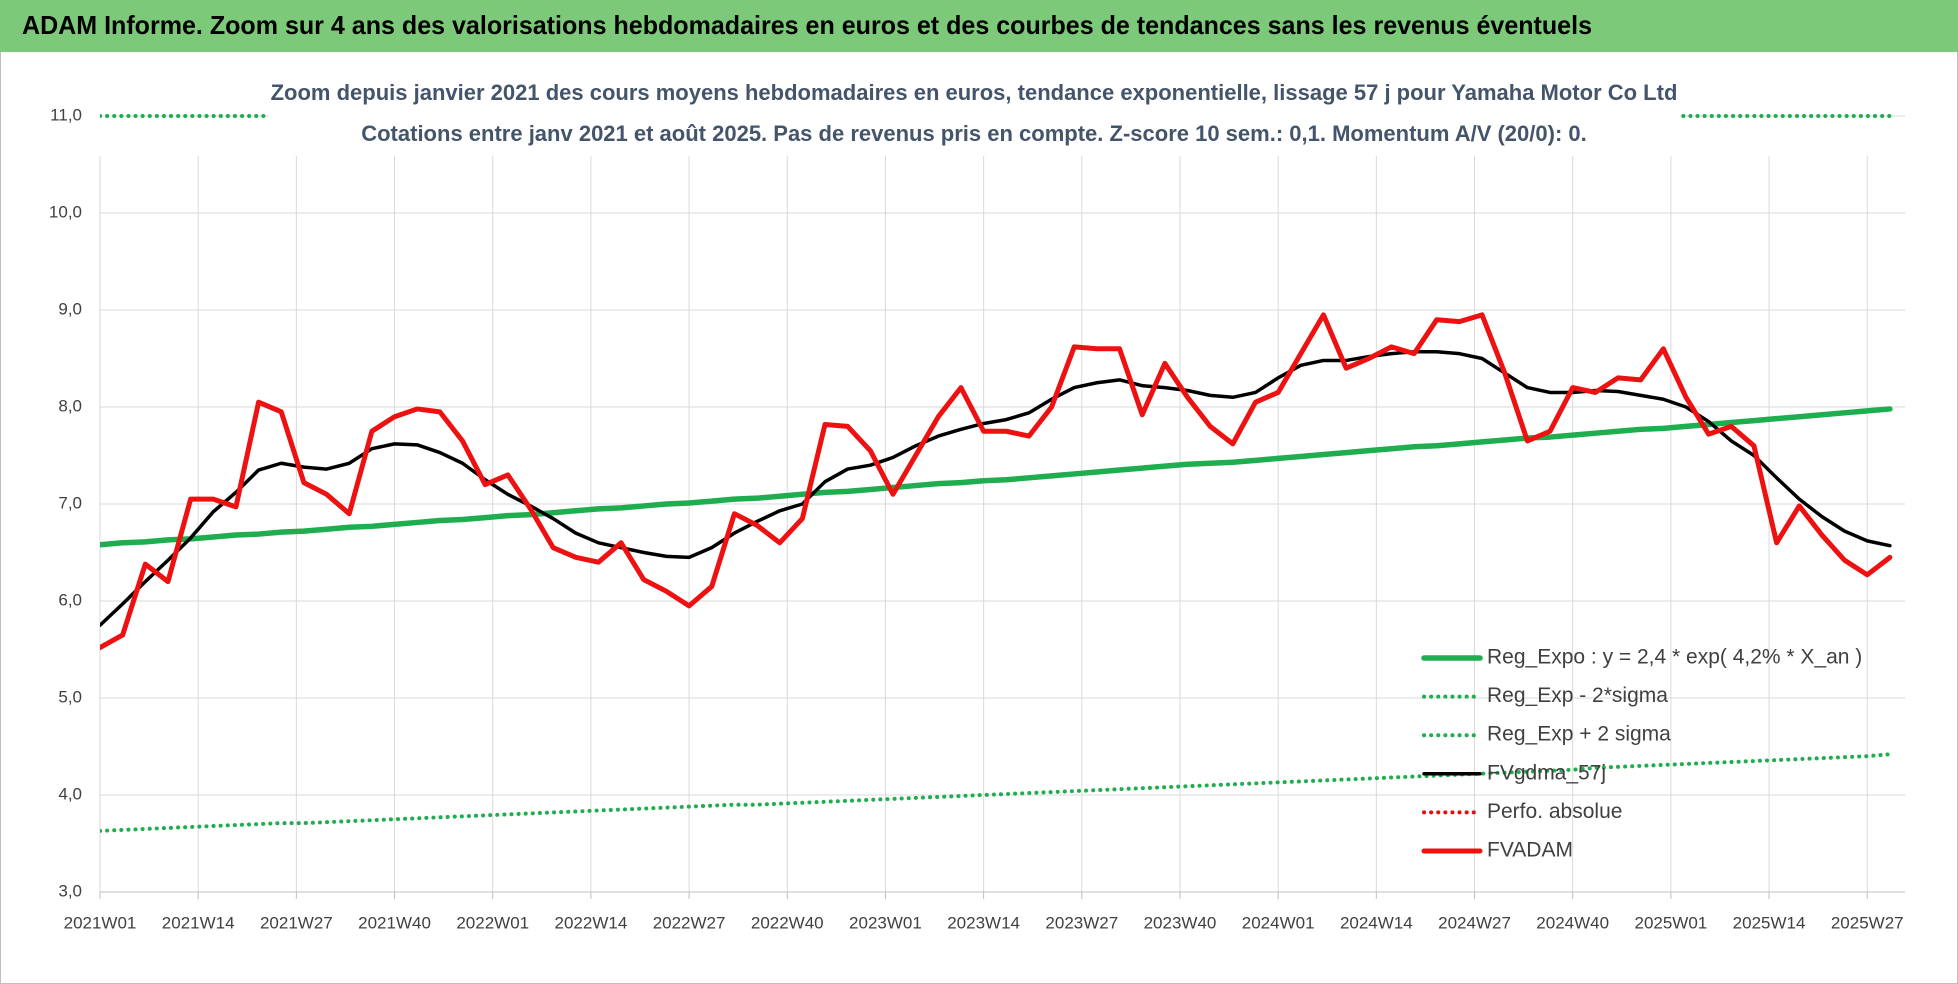 The width and height of the screenshot is (1958, 984). Describe the element at coordinates (1572, 922) in the screenshot. I see `x-tick-label: 2024W40` at that location.